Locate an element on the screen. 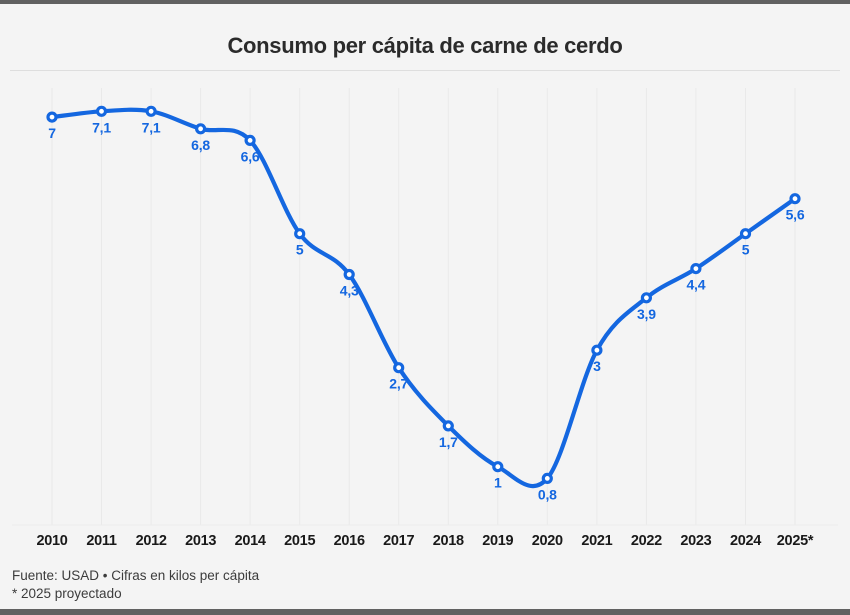 The width and height of the screenshot is (850, 615). x-axis-label: 2020 is located at coordinates (547, 541).